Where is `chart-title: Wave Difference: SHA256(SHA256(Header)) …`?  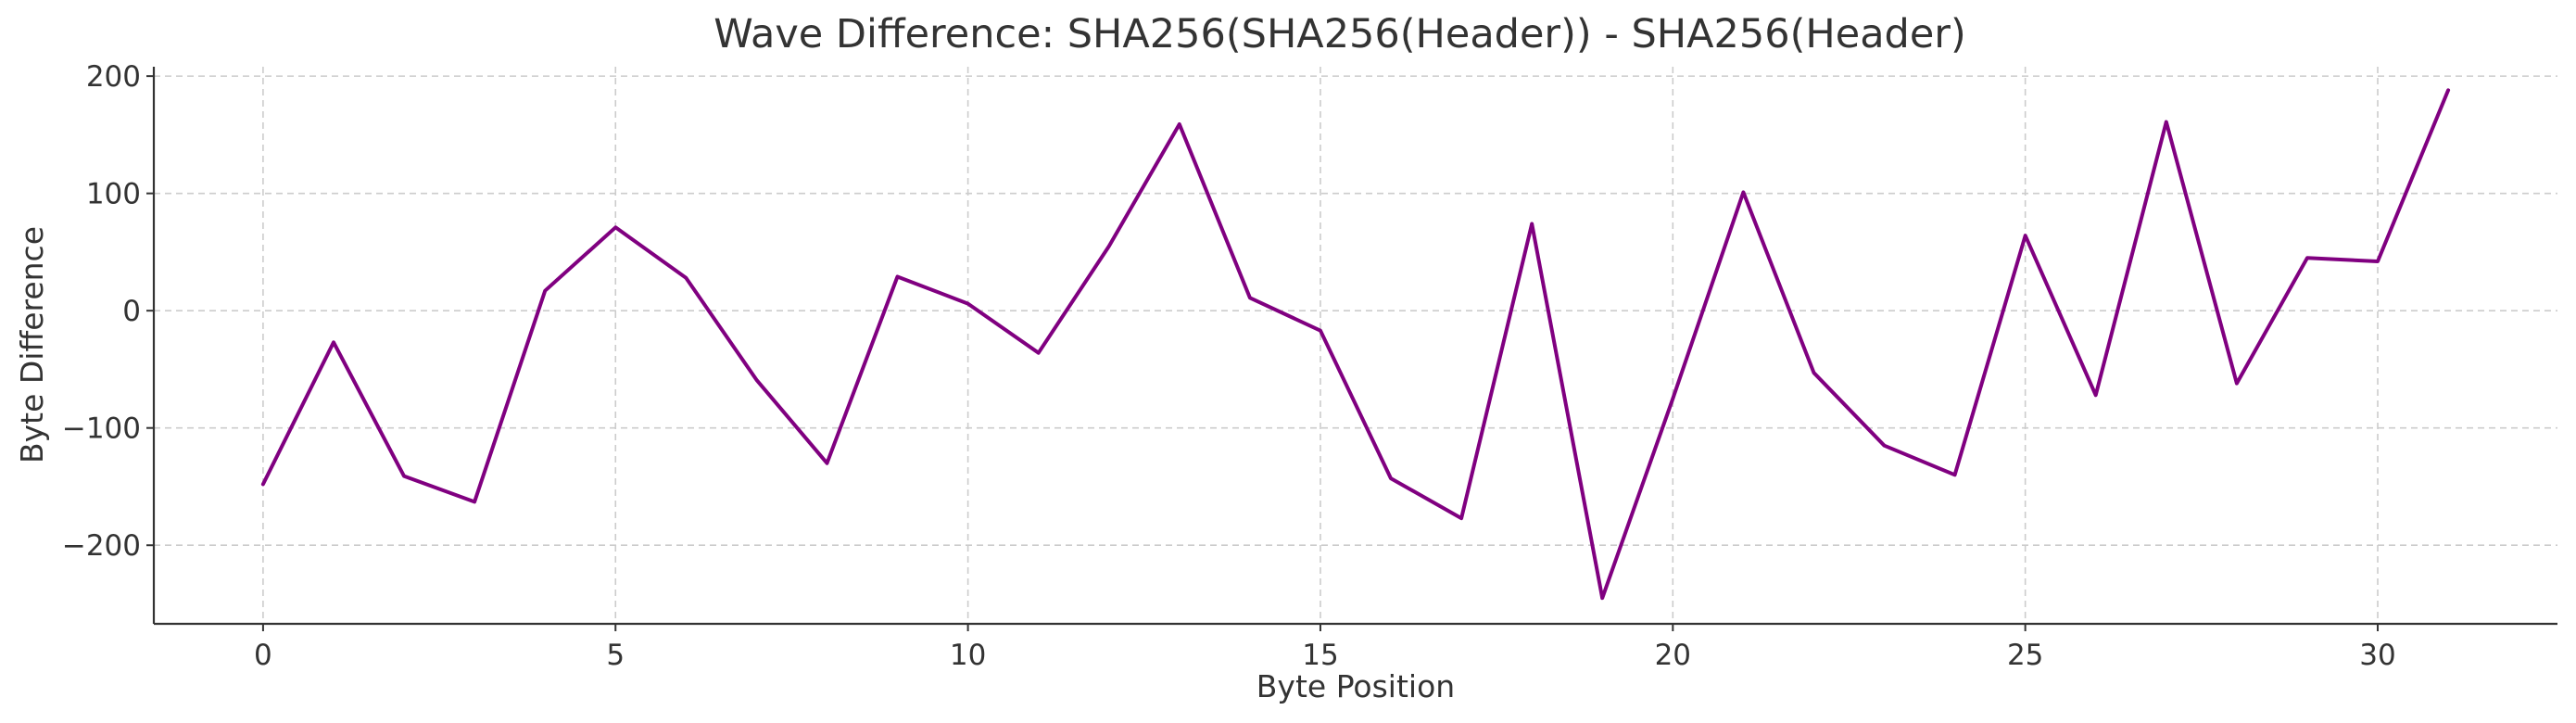
chart-title: Wave Difference: SHA256(SHA256(Header)) … is located at coordinates (1340, 34).